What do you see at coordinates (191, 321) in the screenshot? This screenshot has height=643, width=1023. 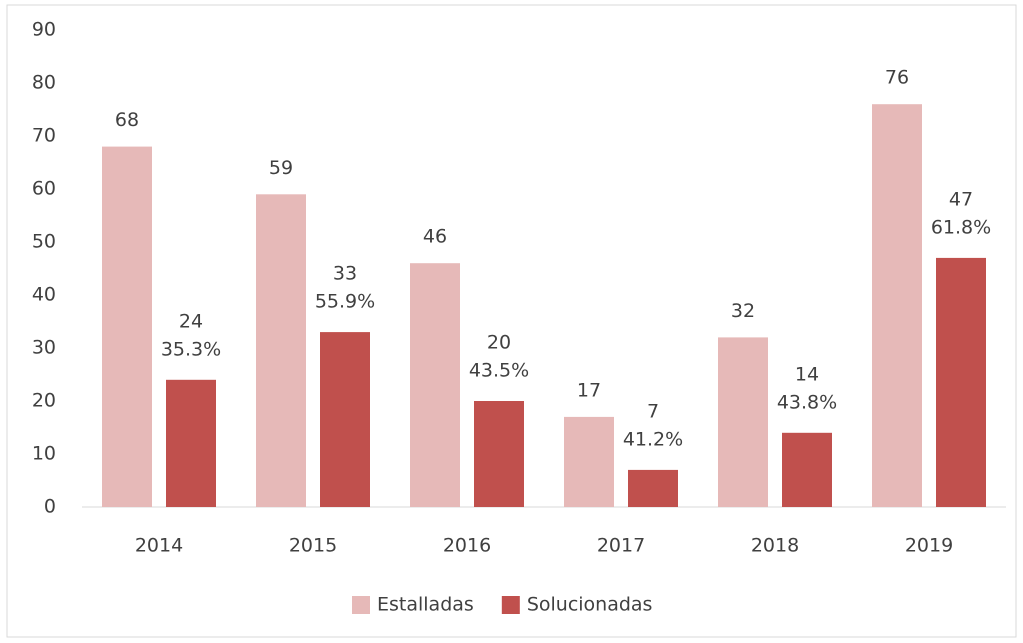 I see `data-label: 24` at bounding box center [191, 321].